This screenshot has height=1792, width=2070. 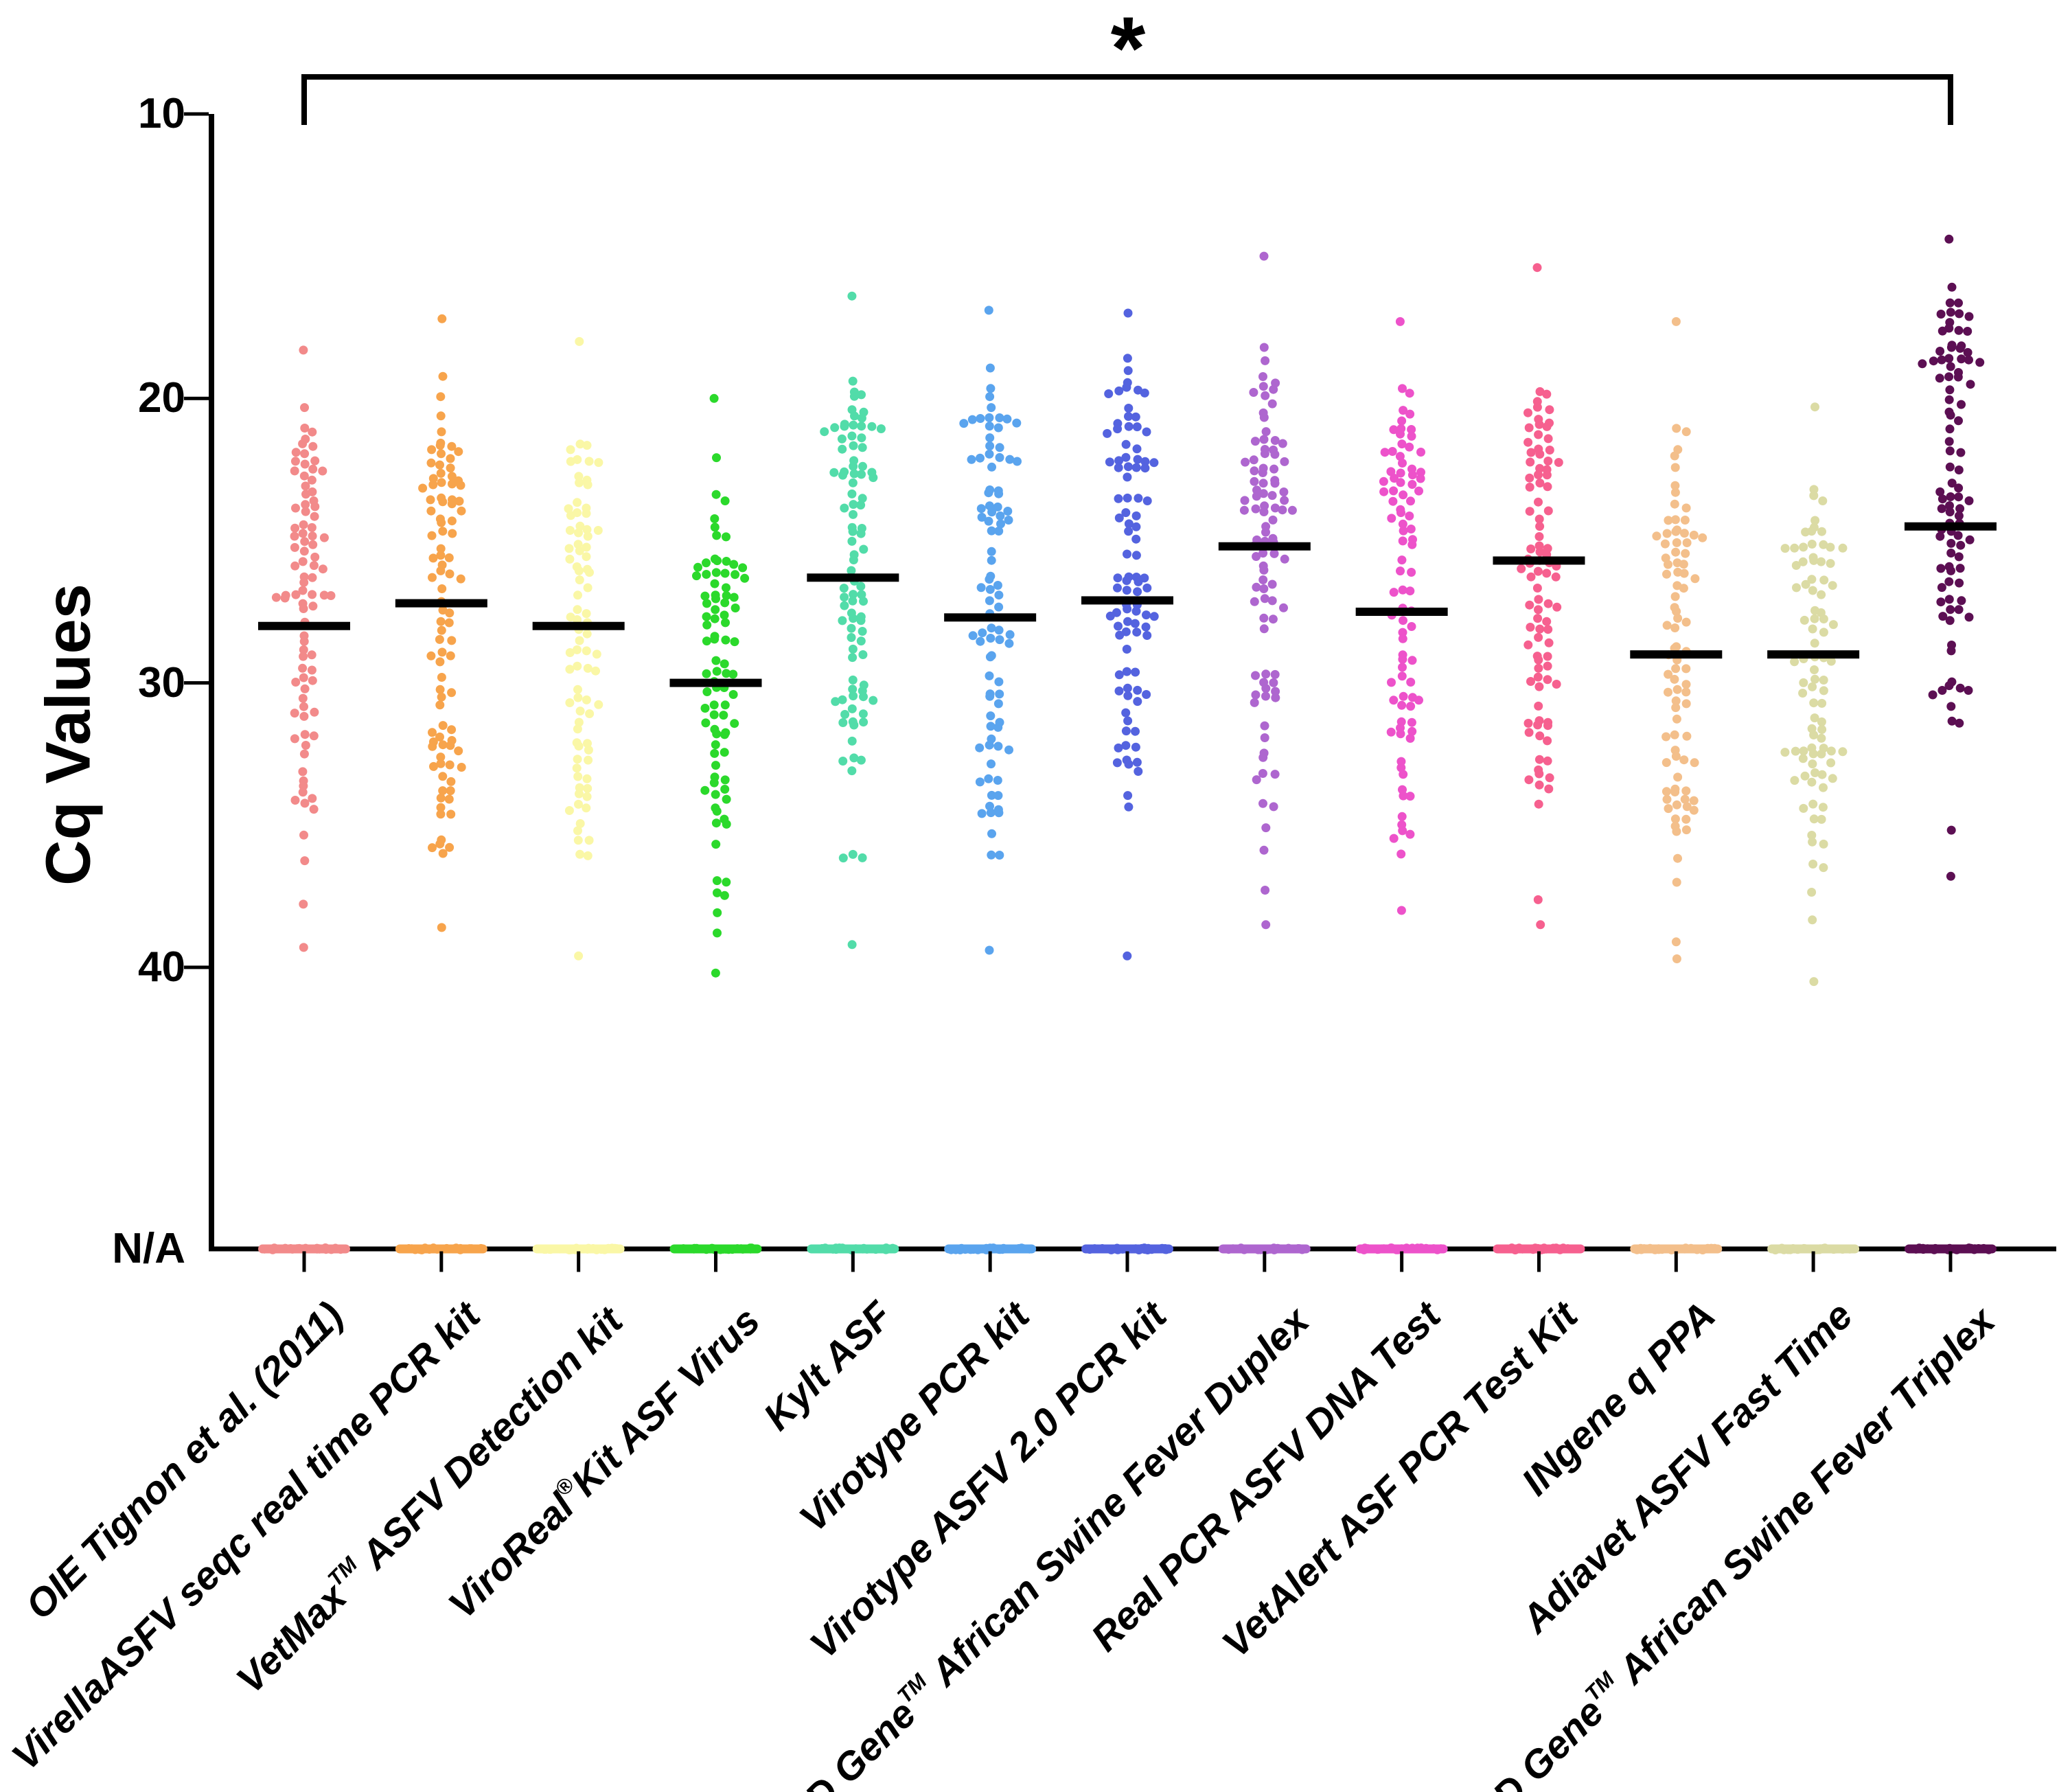 I want to click on y-axis-tick-label: N/A, so click(x=148, y=1248).